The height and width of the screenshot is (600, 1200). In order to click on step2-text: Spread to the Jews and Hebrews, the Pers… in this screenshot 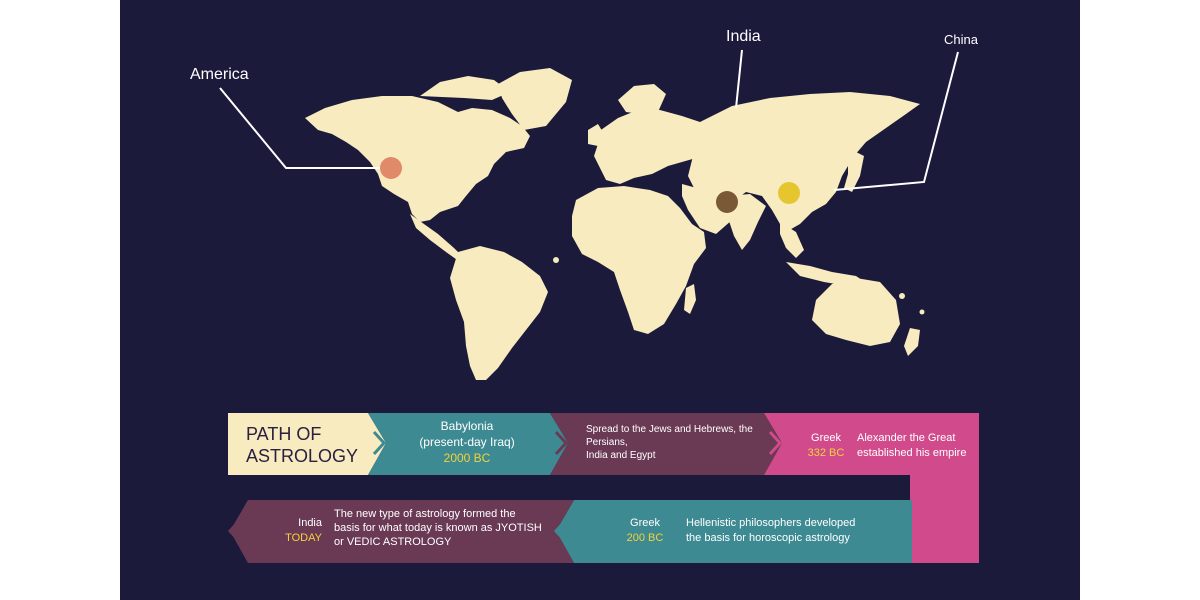, I will do `click(676, 442)`.